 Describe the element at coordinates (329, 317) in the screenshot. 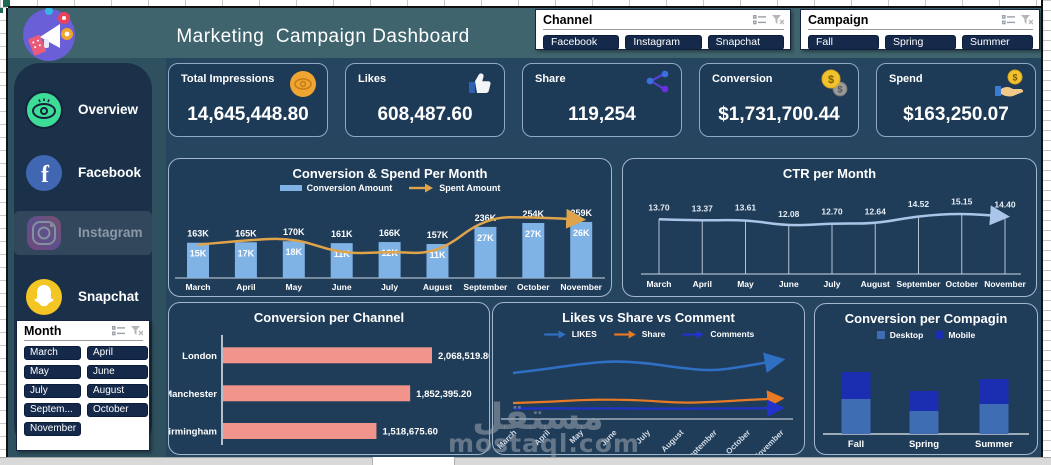

I see `chart-title: Conversion per Channel` at that location.